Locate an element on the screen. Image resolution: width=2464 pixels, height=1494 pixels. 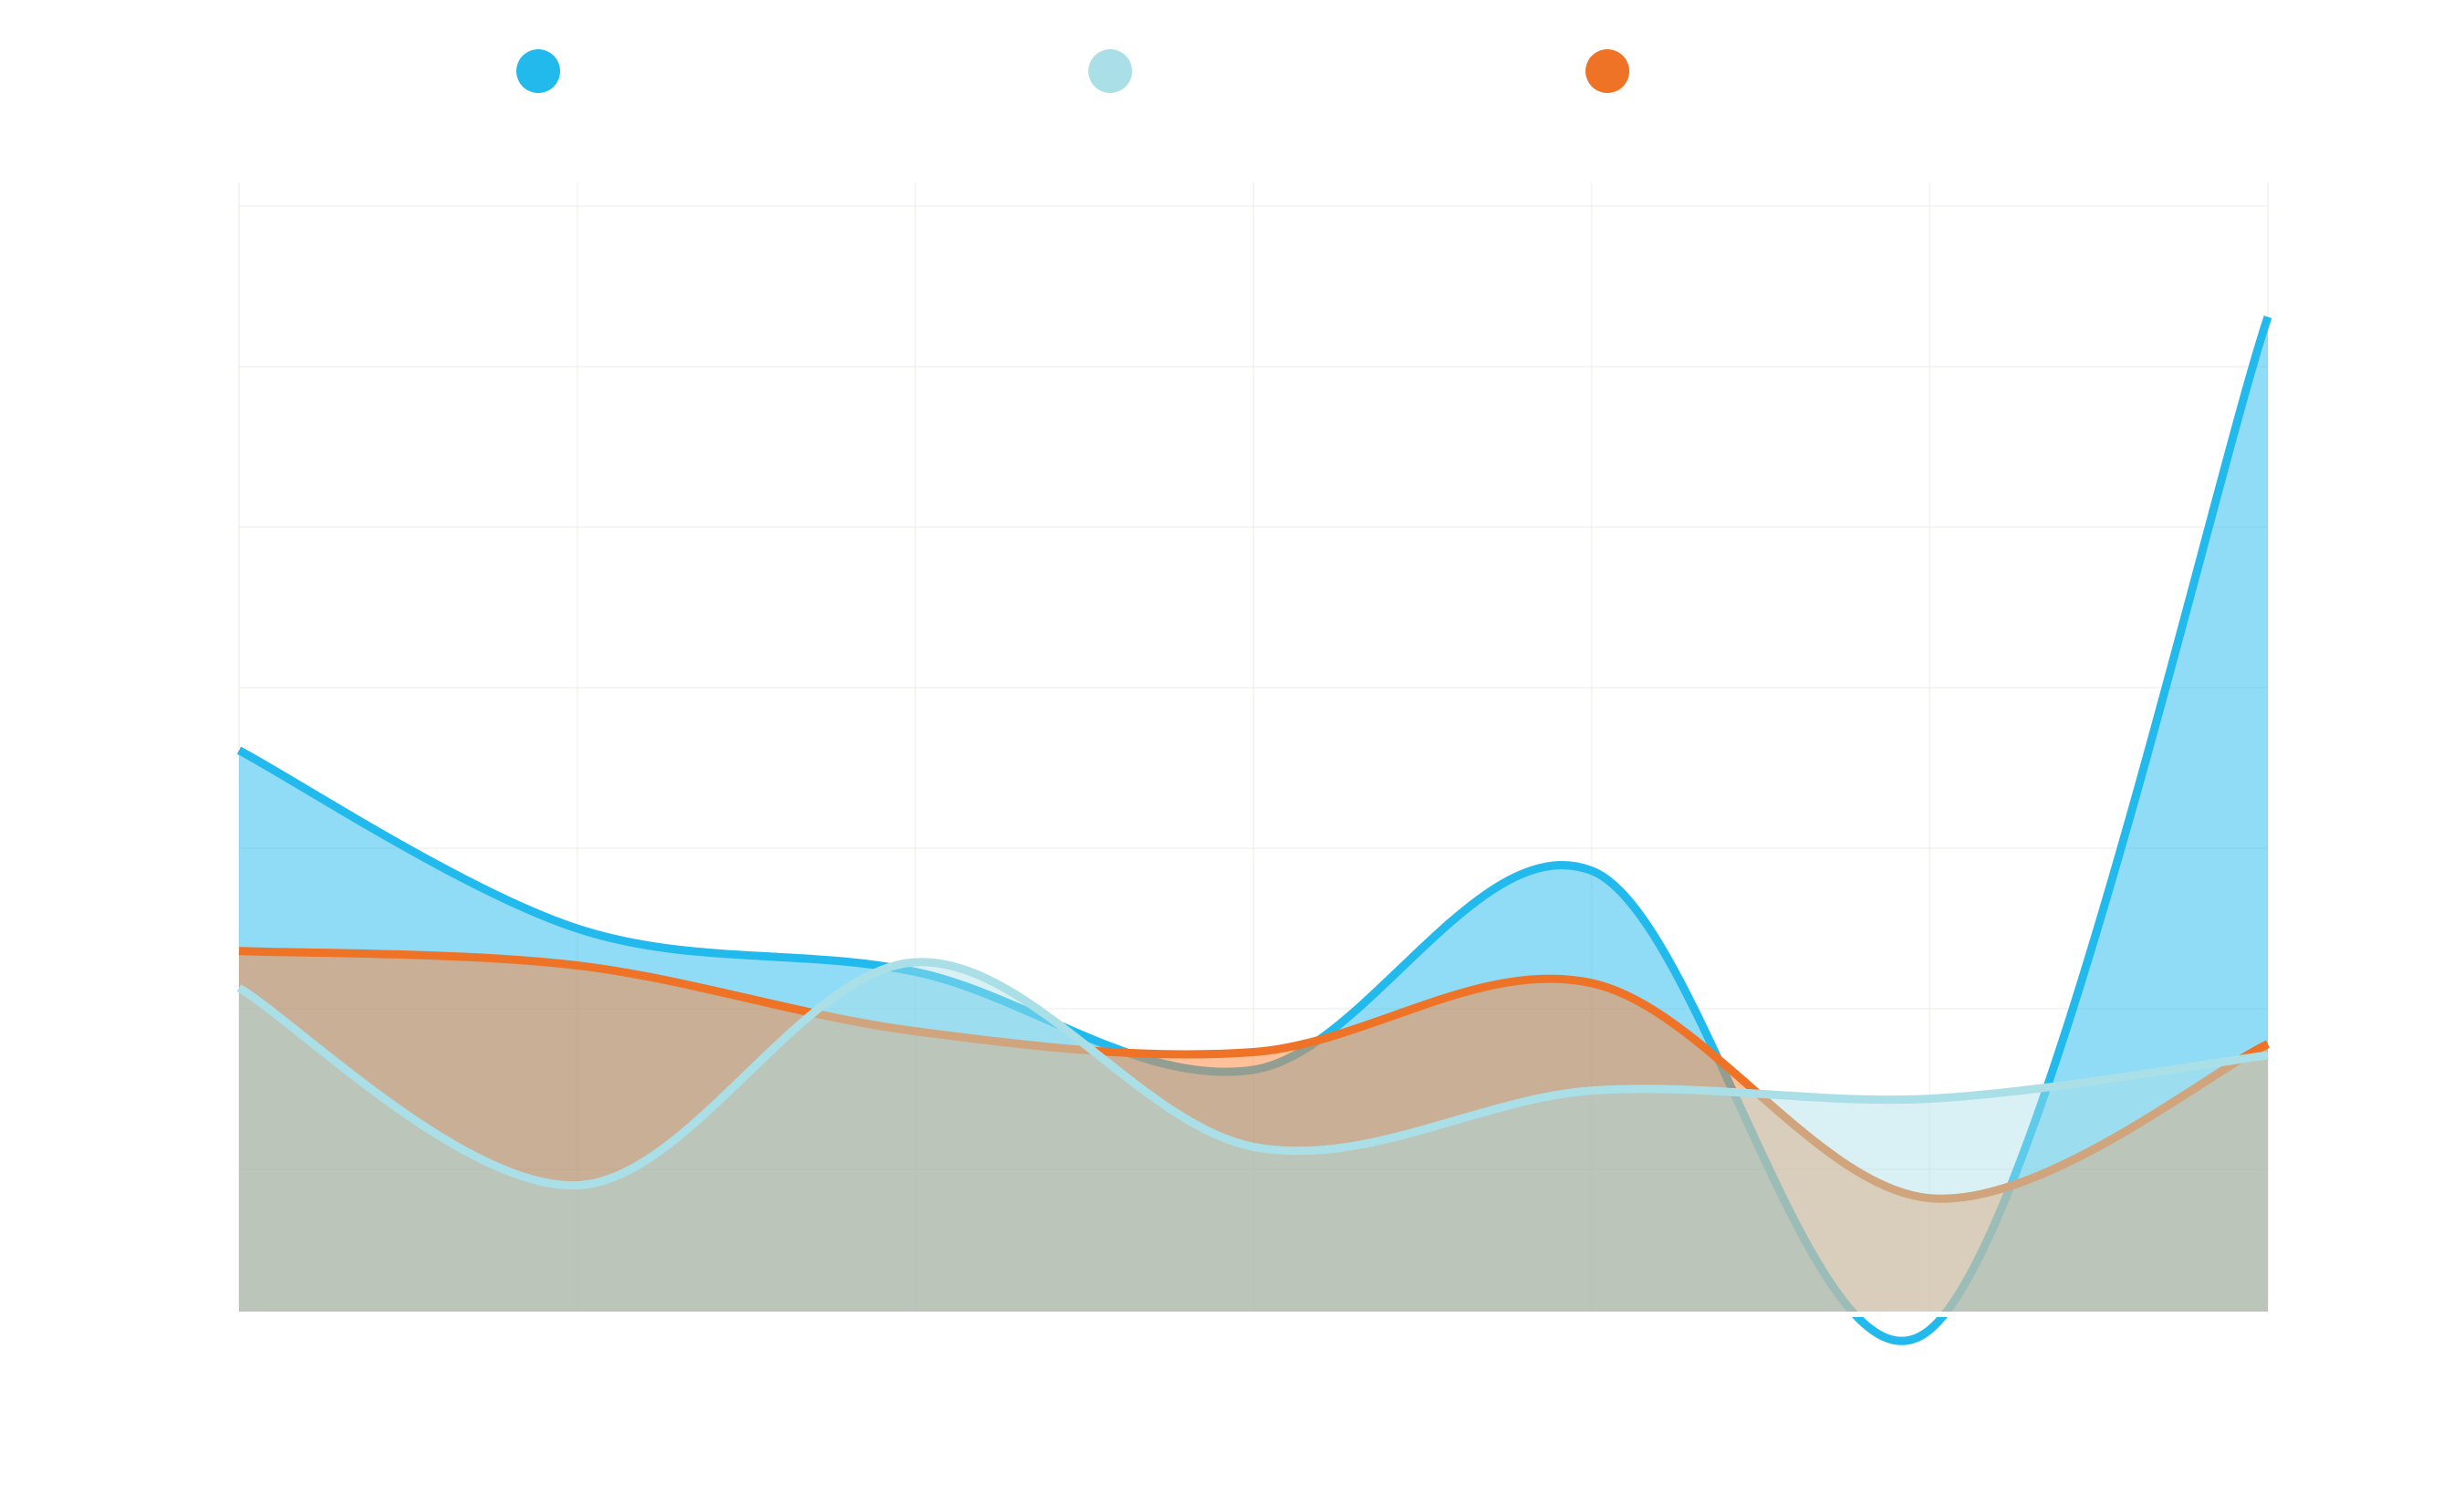
series-line-light-blue is located at coordinates (1252, 1074).